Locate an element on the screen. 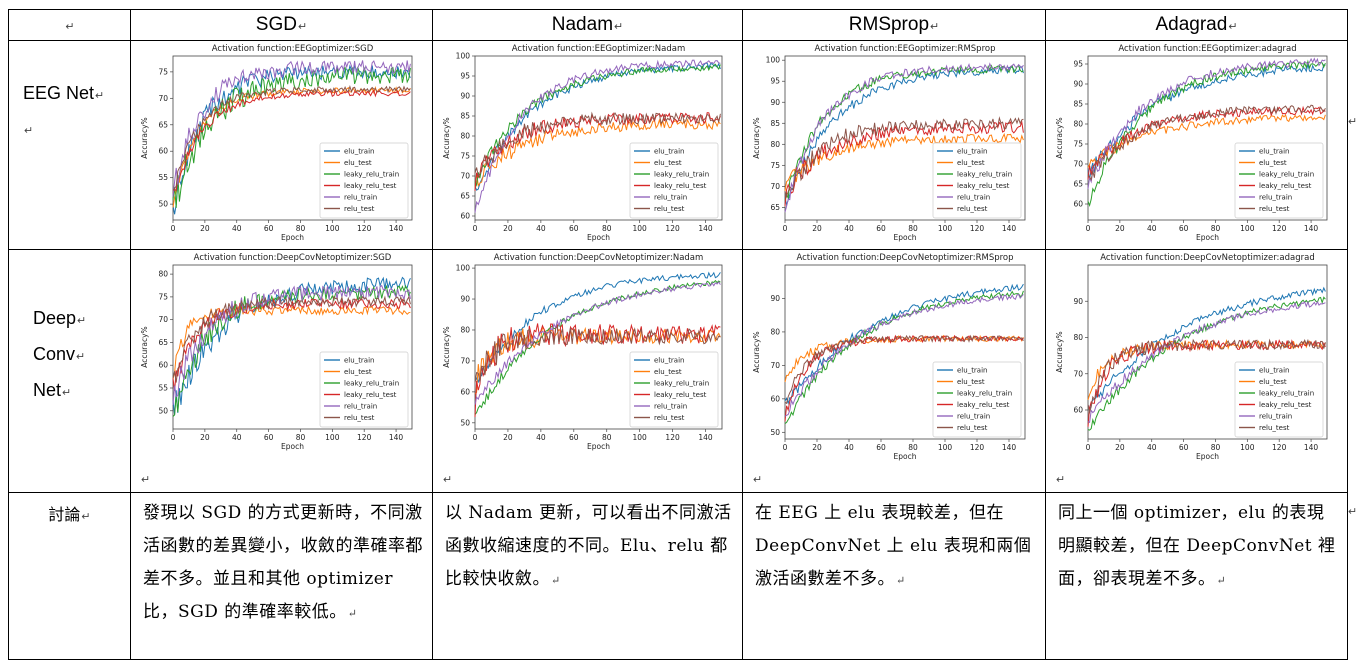 The width and height of the screenshot is (1357, 667). series-line-elu-test is located at coordinates (291, 342).